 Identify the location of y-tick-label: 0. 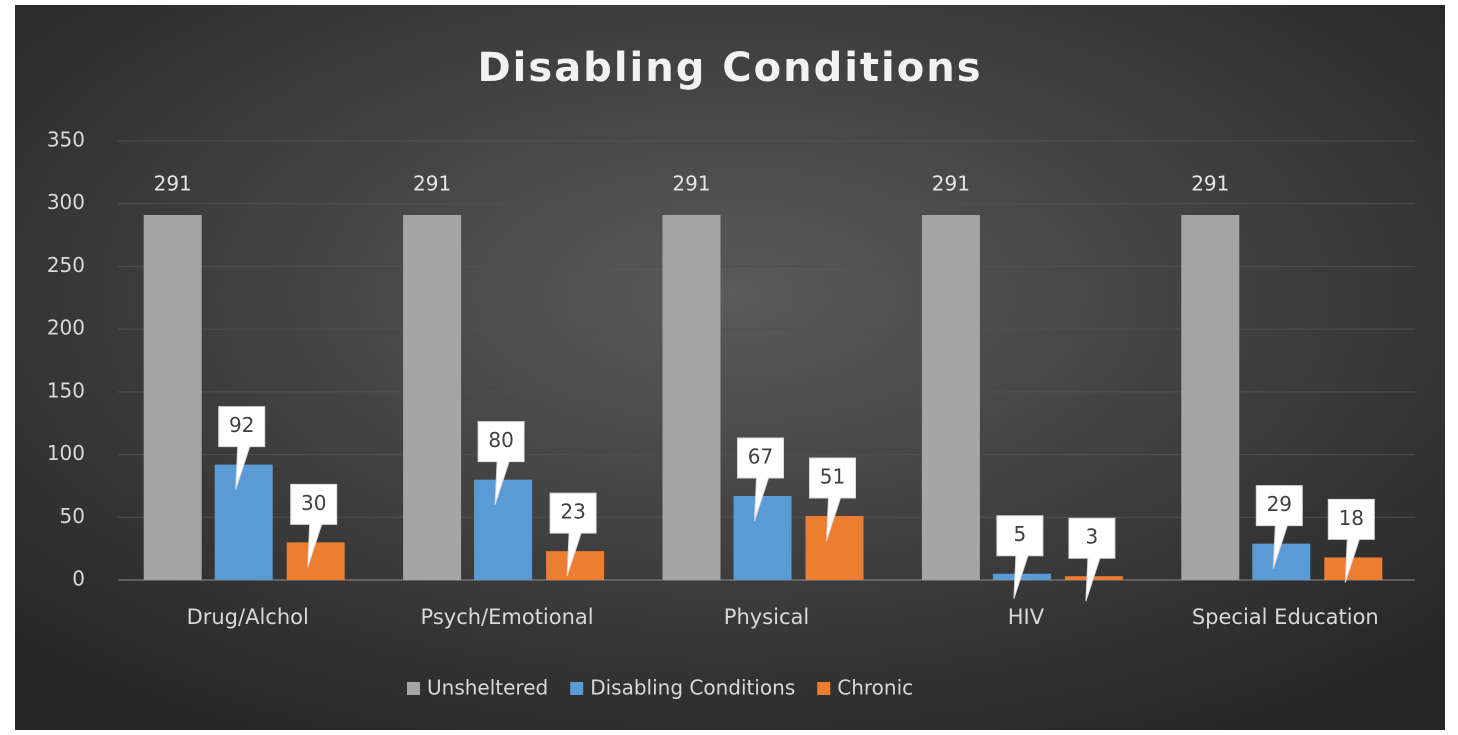
(78, 579).